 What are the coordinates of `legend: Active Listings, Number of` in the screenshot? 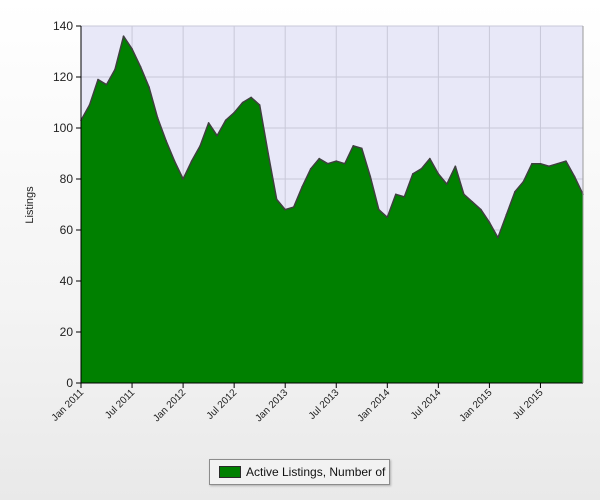 It's located at (299, 472).